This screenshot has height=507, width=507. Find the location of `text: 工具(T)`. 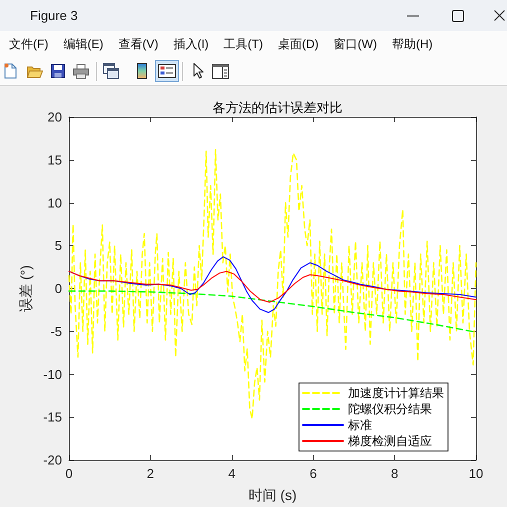

text: 工具(T) is located at coordinates (243, 44).